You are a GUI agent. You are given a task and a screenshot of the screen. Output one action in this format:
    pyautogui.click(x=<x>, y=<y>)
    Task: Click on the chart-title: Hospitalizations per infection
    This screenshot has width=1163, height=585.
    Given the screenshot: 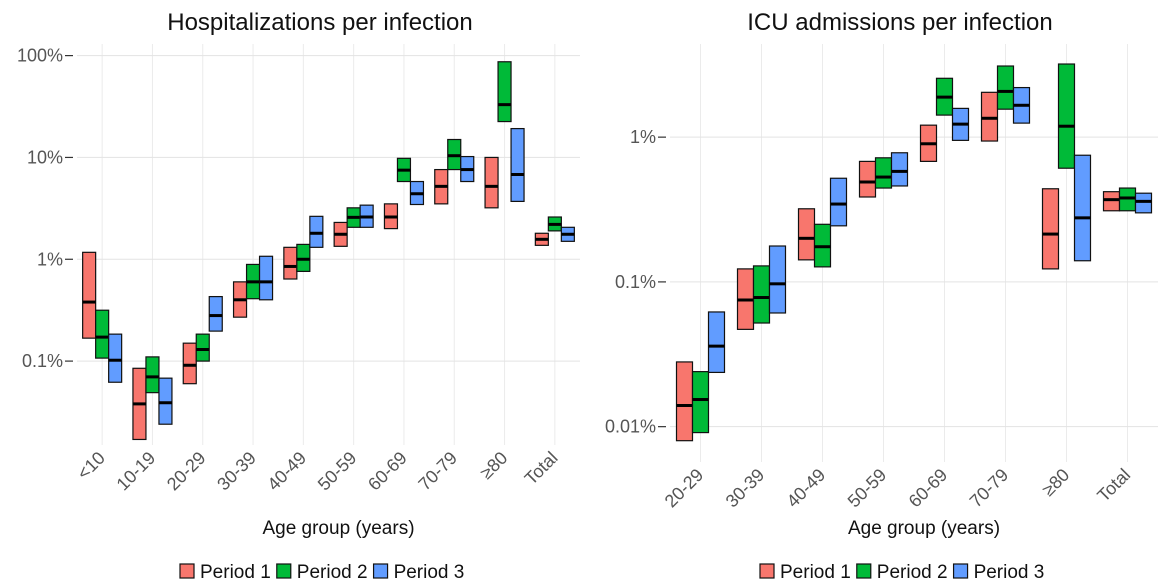 What is the action you would take?
    pyautogui.click(x=320, y=22)
    